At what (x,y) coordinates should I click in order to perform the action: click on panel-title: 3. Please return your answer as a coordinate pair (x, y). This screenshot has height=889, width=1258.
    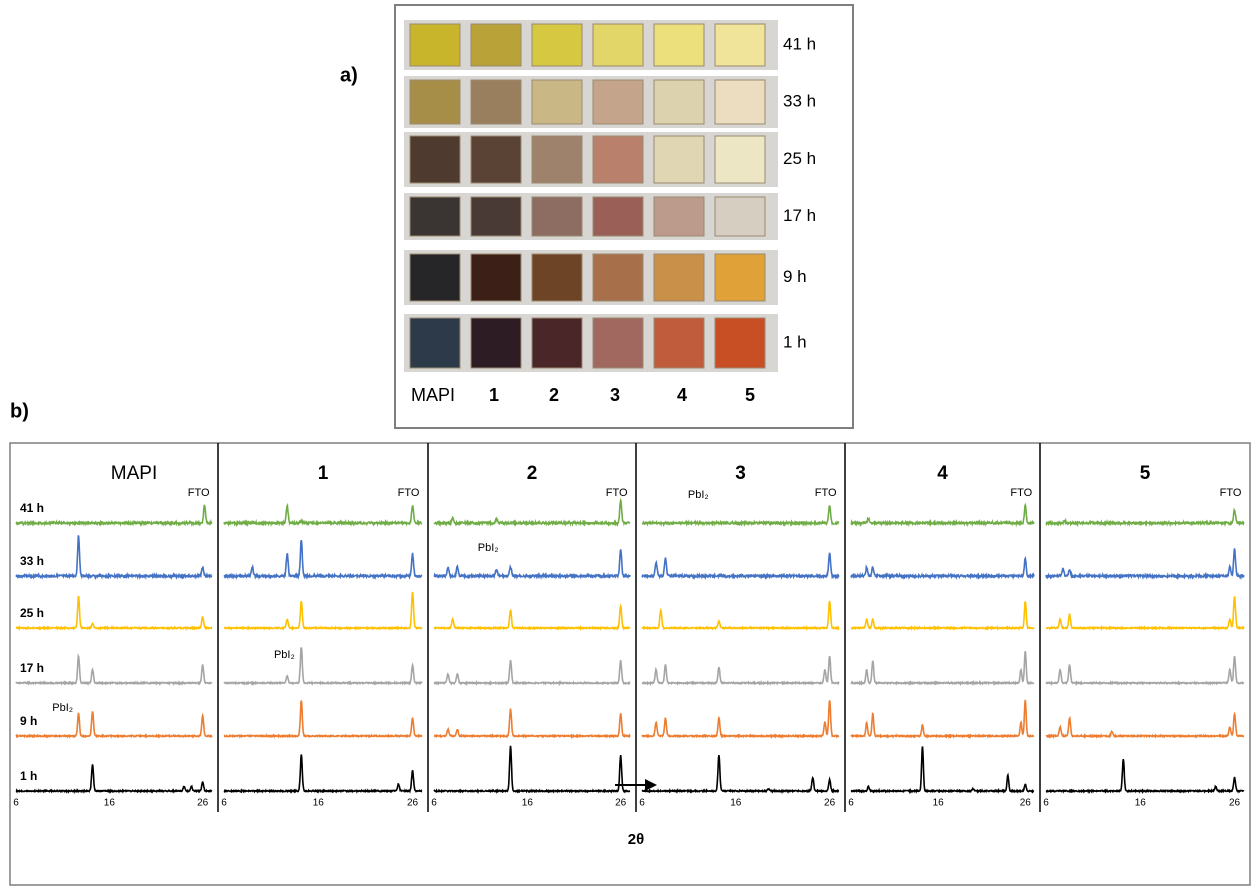
    Looking at the image, I should click on (740, 473).